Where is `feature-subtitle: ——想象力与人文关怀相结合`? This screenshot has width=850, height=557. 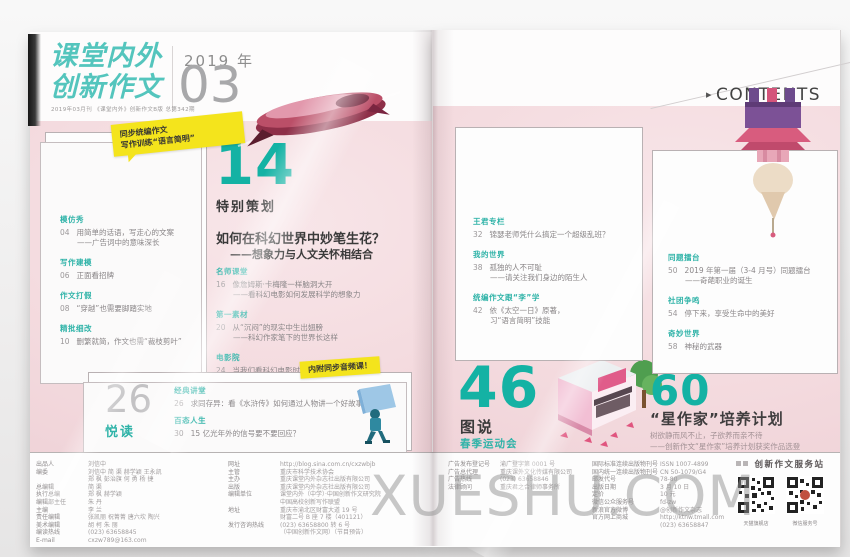
feature-subtitle: ——想象力与人文关怀相结合 is located at coordinates (301, 254).